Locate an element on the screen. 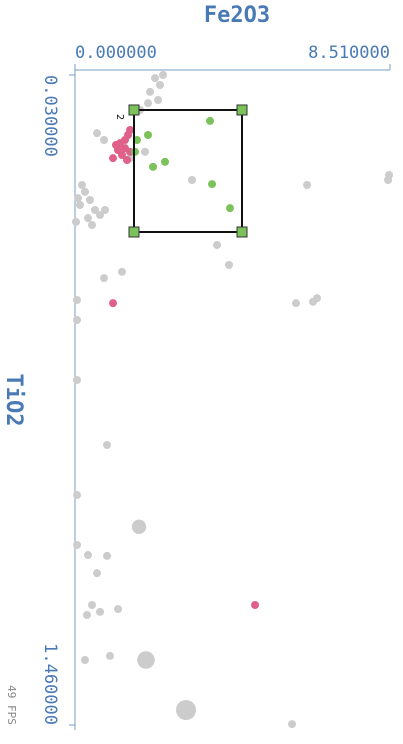  y-tick-label: 1.460000 is located at coordinates (50, 684).